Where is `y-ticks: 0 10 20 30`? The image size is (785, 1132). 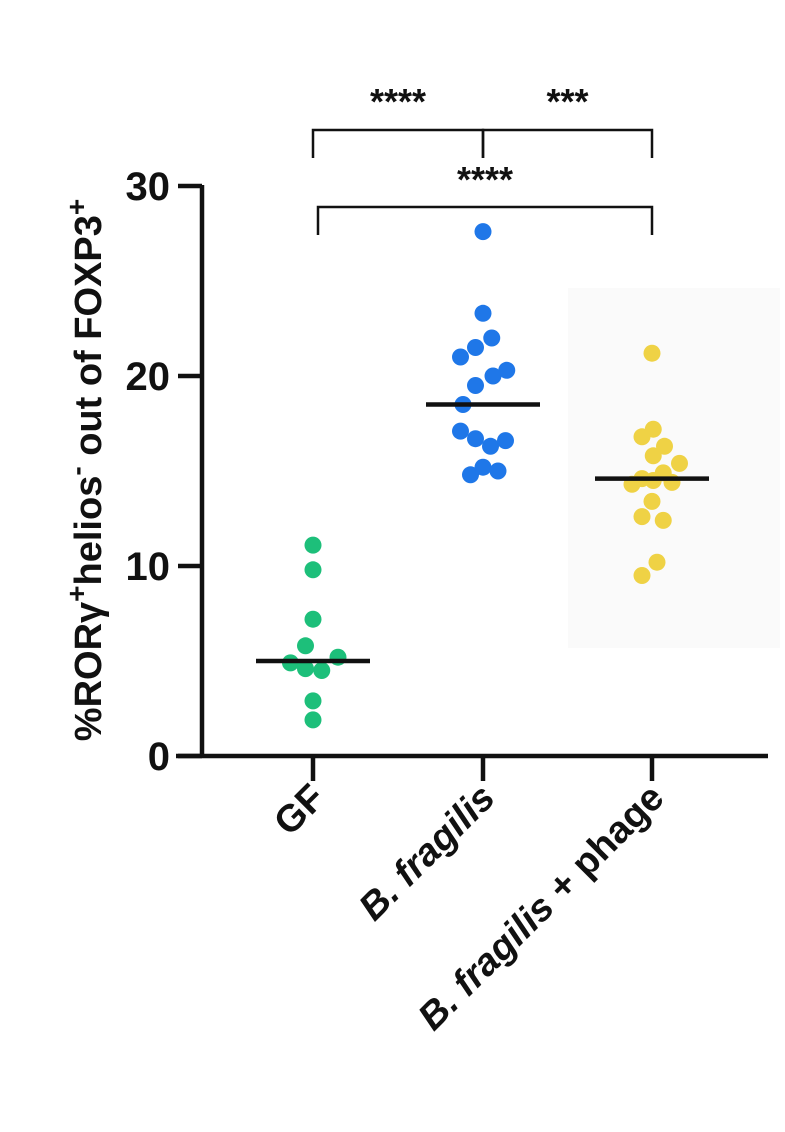 y-ticks: 0 10 20 30 is located at coordinates (164, 472).